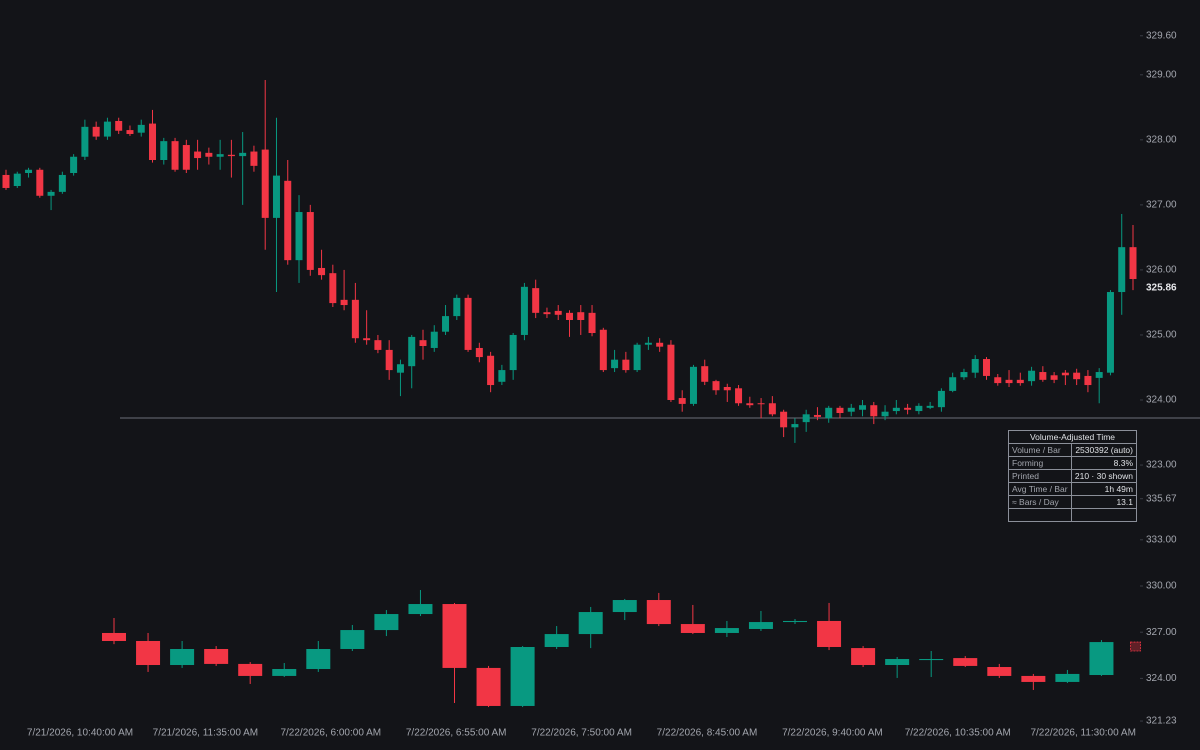  What do you see at coordinates (832, 733) in the screenshot?
I see `x-tick-label: 7/22/2026, 9:40:00 AM` at bounding box center [832, 733].